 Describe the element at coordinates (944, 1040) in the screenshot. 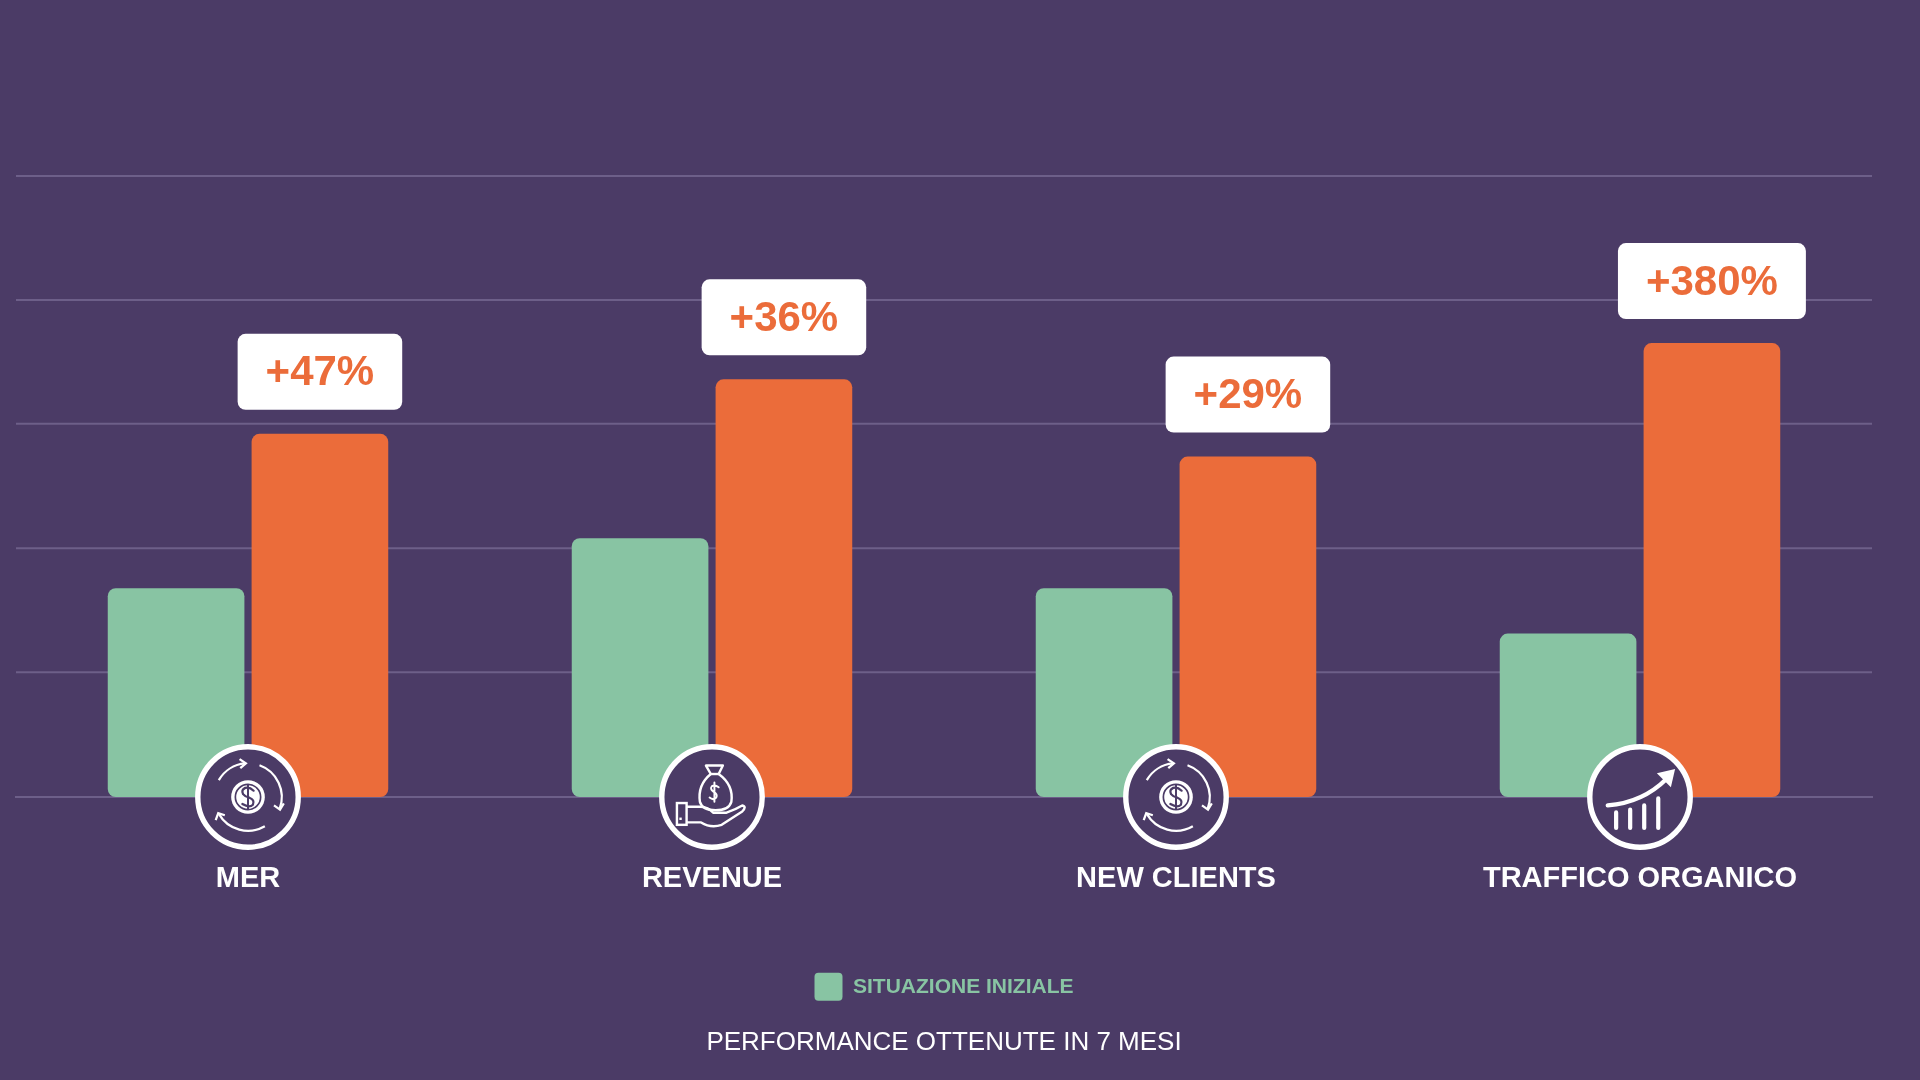

I see `text: PERFORMANCE OTTENUTE IN 7 MESI` at that location.